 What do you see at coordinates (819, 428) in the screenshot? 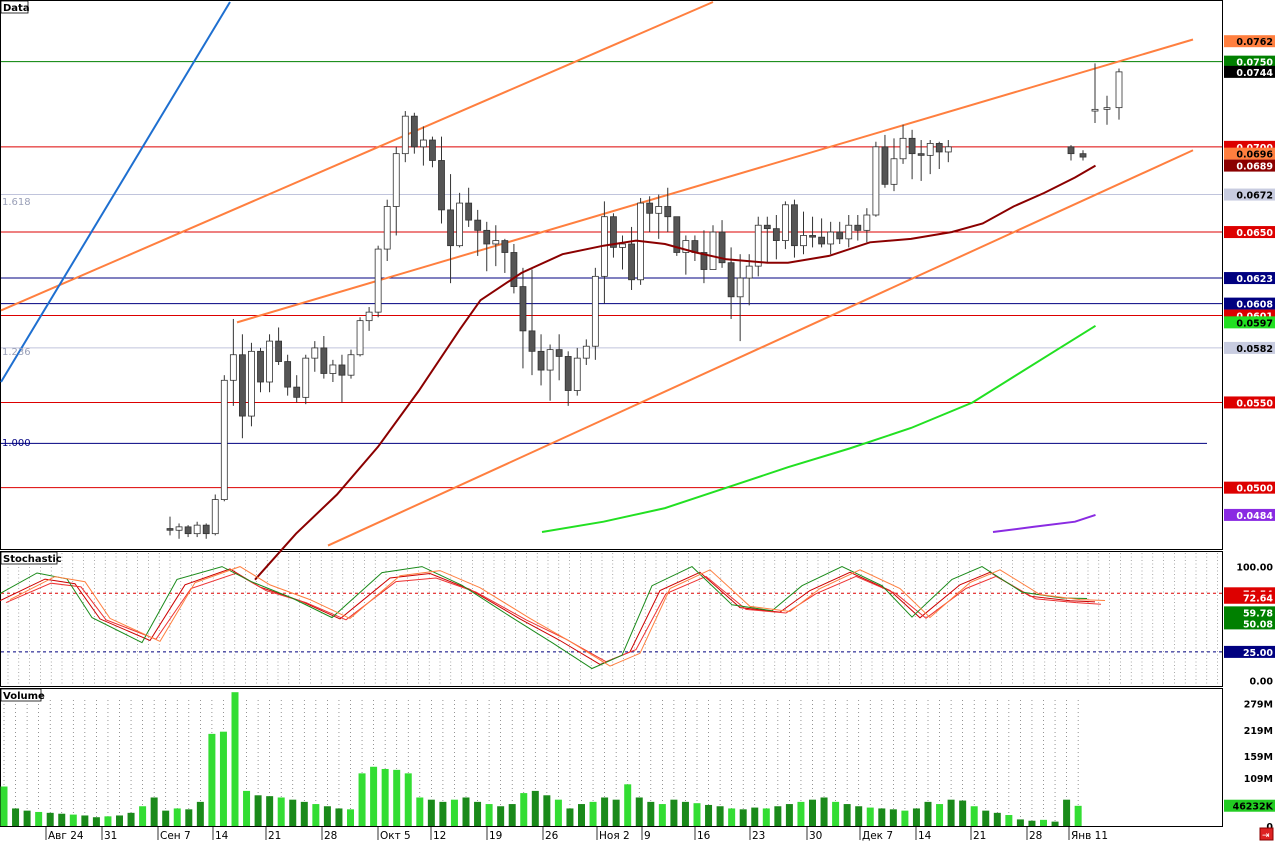
I see `moving-average-green` at bounding box center [819, 428].